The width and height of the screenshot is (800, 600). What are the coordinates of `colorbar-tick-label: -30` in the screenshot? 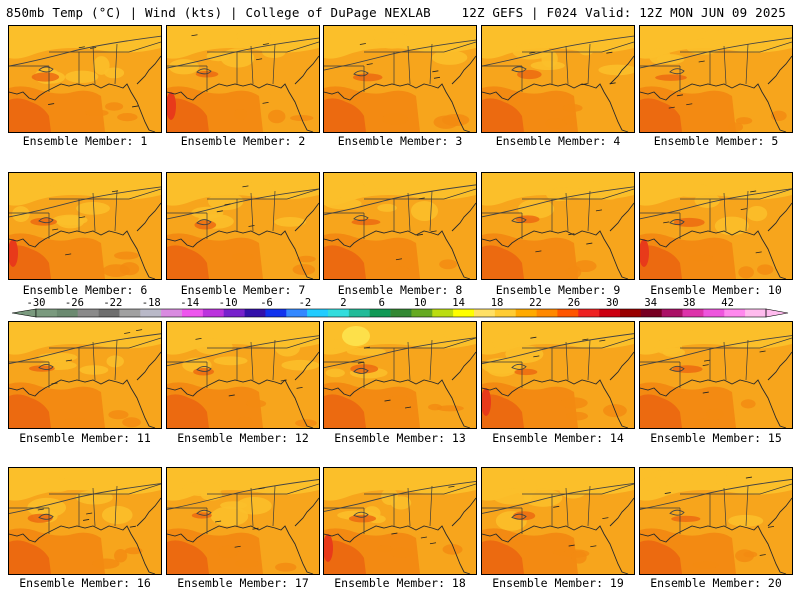 It's located at (36, 303).